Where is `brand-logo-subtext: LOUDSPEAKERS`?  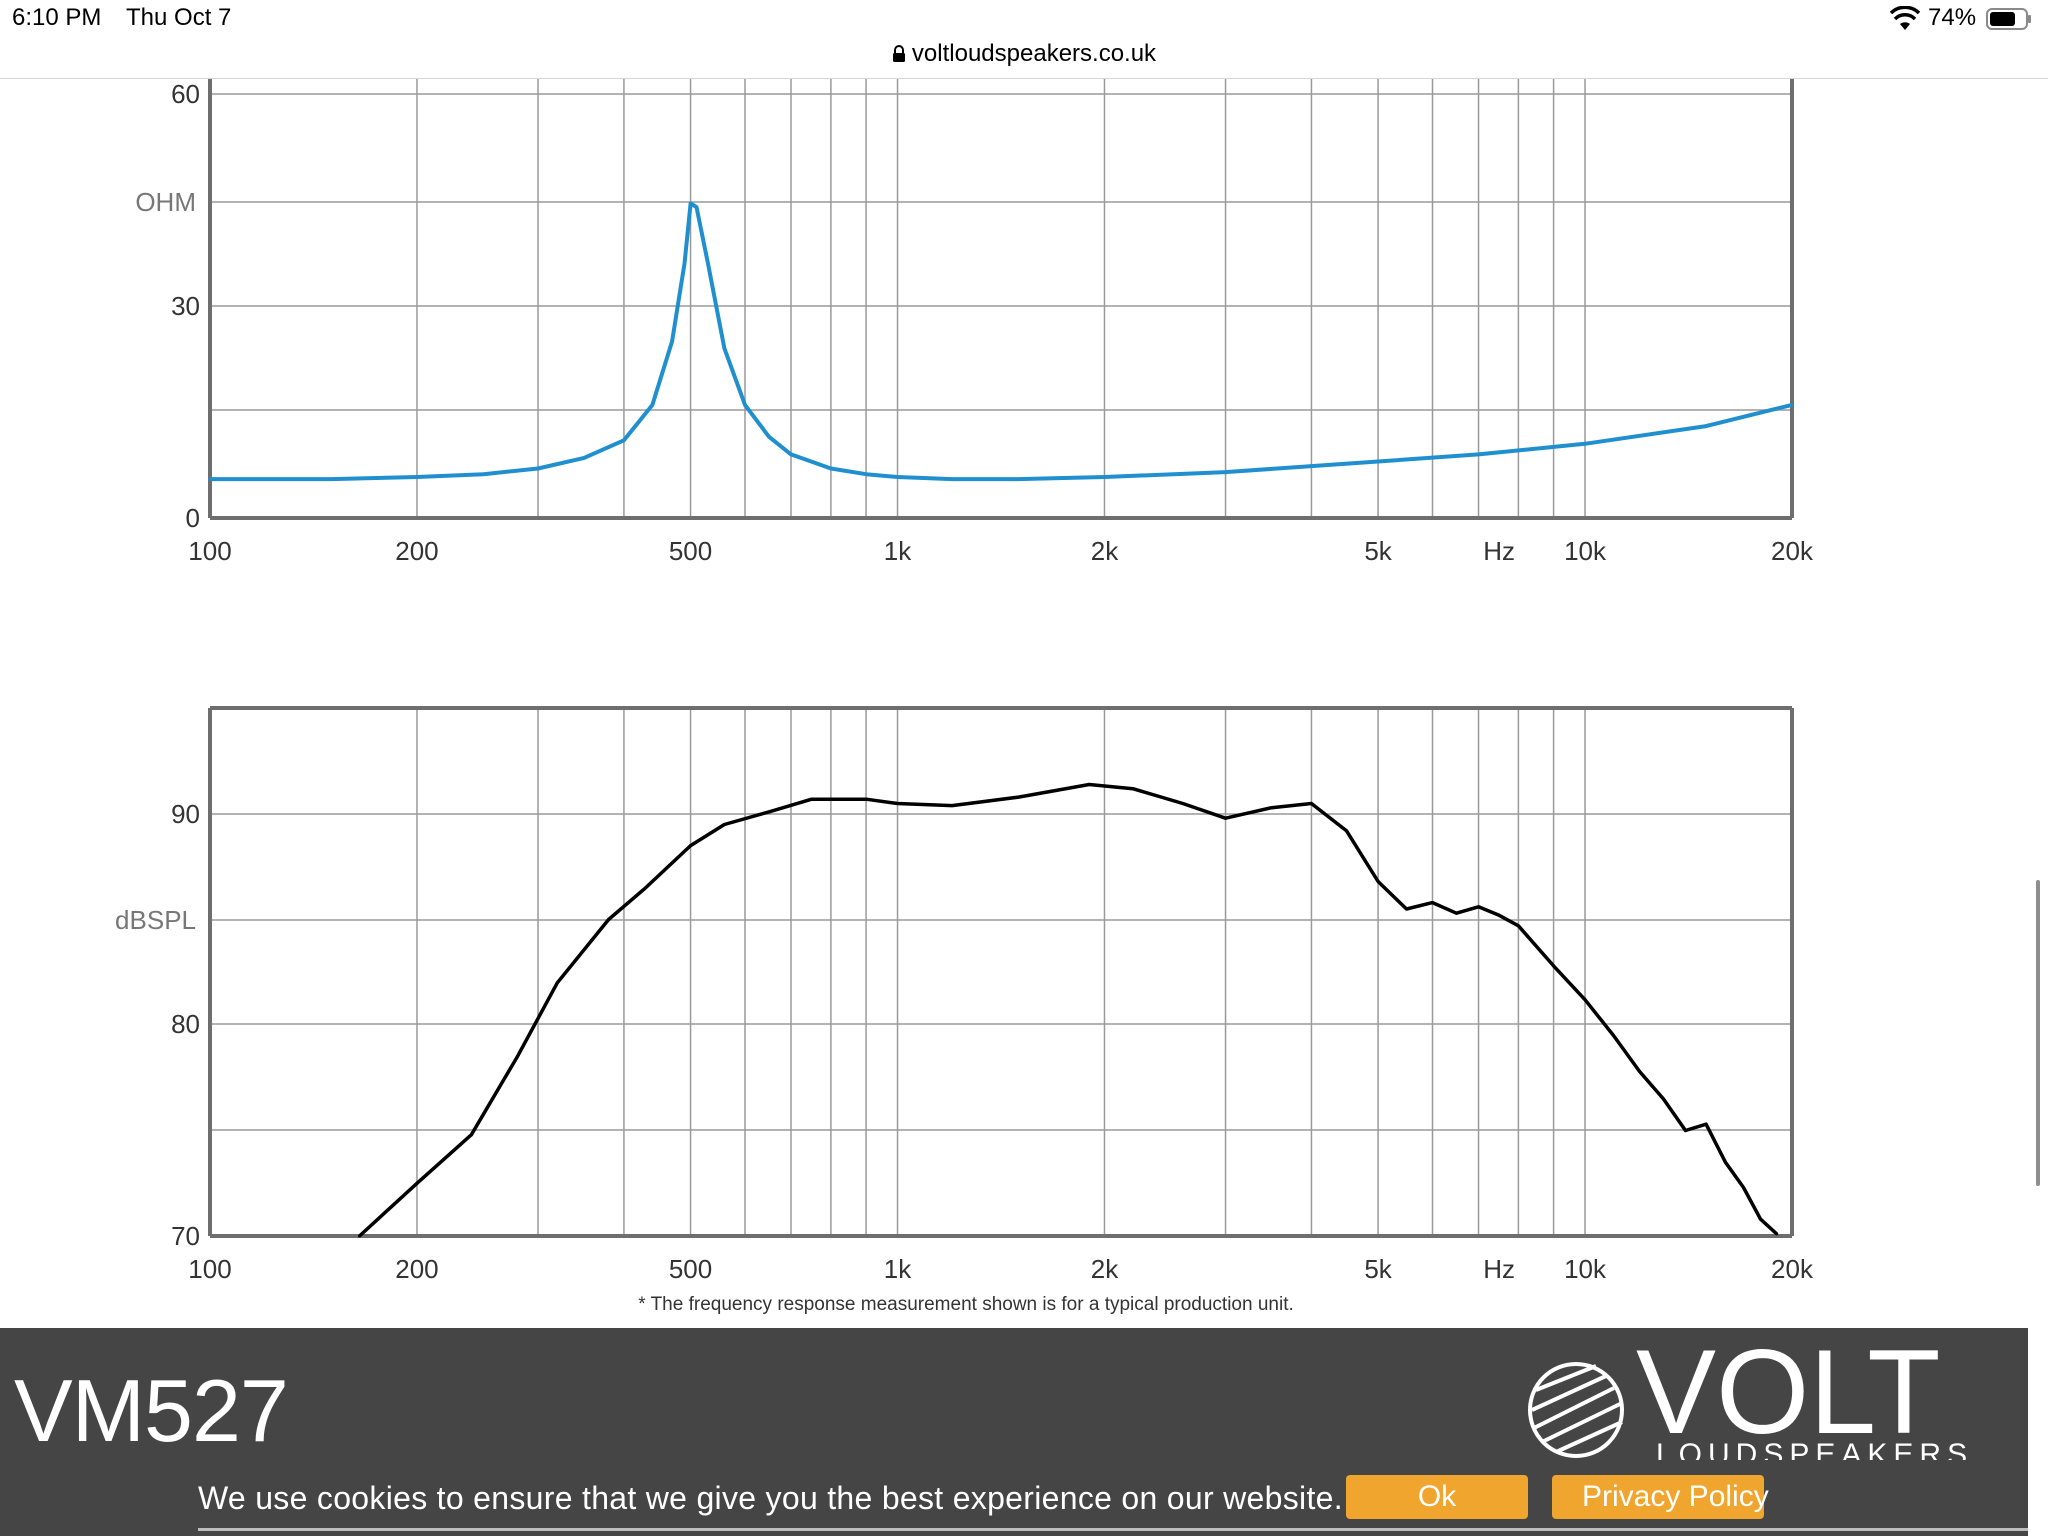 brand-logo-subtext: LOUDSPEAKERS is located at coordinates (1815, 1450).